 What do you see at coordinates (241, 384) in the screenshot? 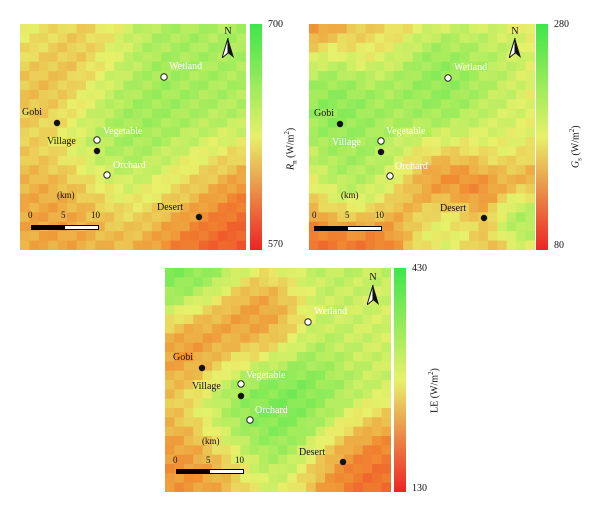
I see `vegetable-marker` at bounding box center [241, 384].